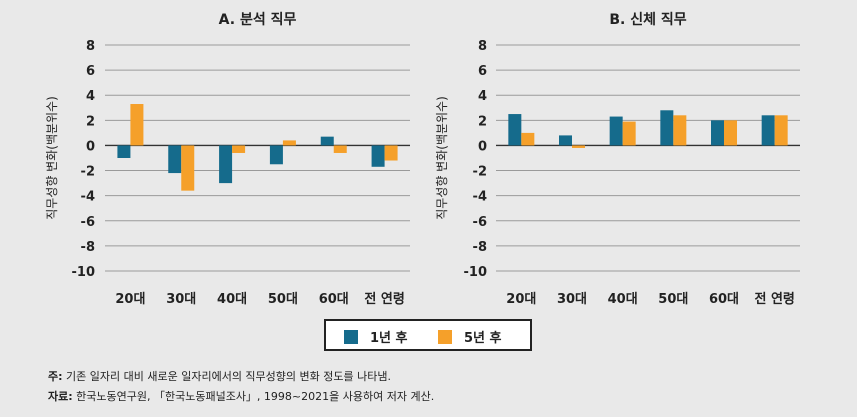  I want to click on chart-title: A. 분석 직무, so click(258, 19).